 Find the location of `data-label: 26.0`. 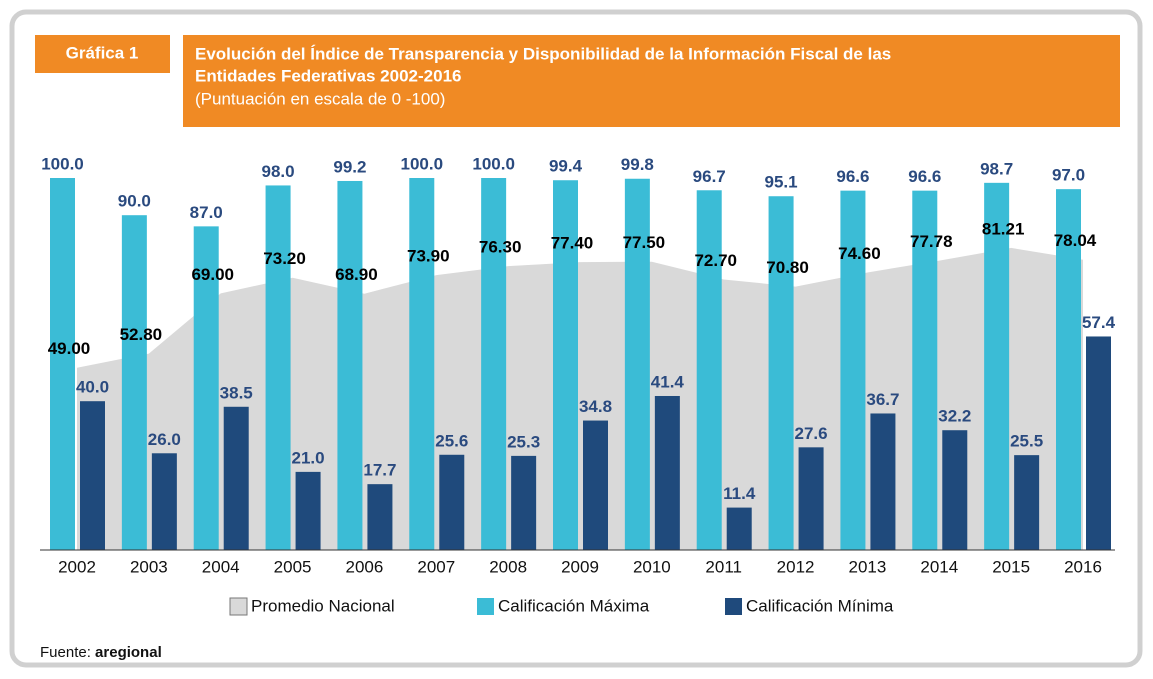

data-label: 26.0 is located at coordinates (164, 439).